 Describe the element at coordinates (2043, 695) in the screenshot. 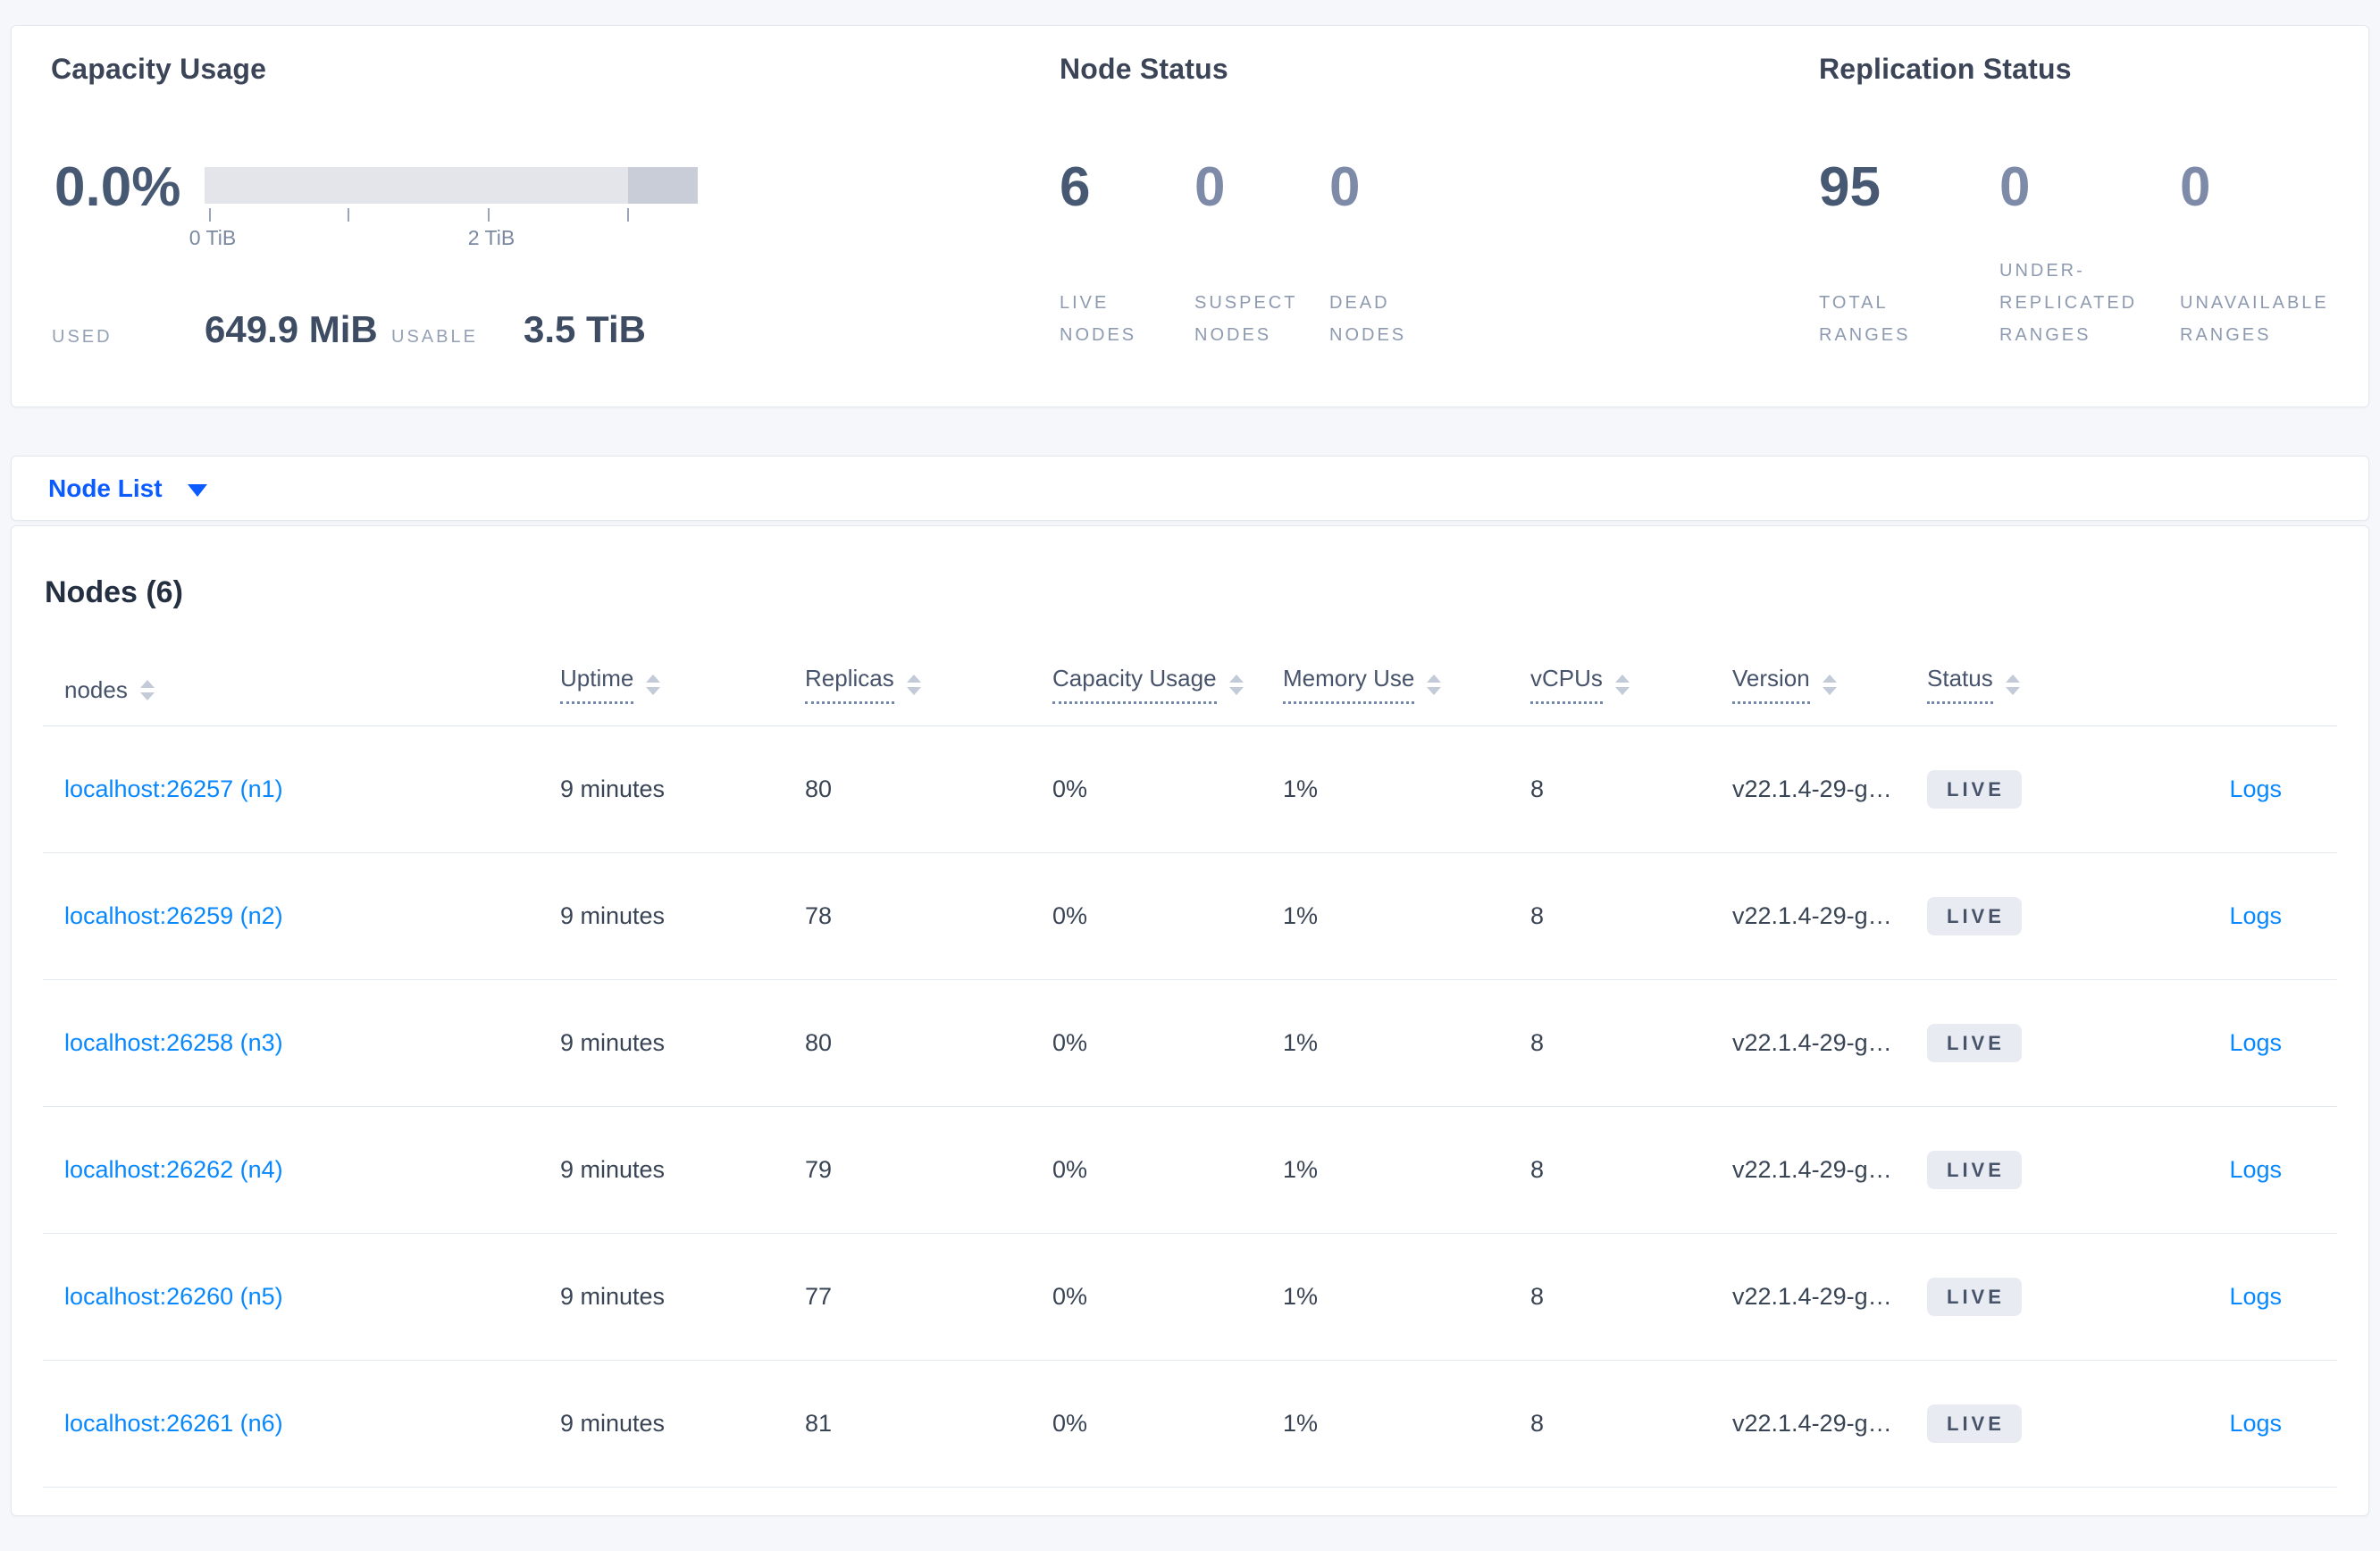

I see `column-header-status: Status` at that location.